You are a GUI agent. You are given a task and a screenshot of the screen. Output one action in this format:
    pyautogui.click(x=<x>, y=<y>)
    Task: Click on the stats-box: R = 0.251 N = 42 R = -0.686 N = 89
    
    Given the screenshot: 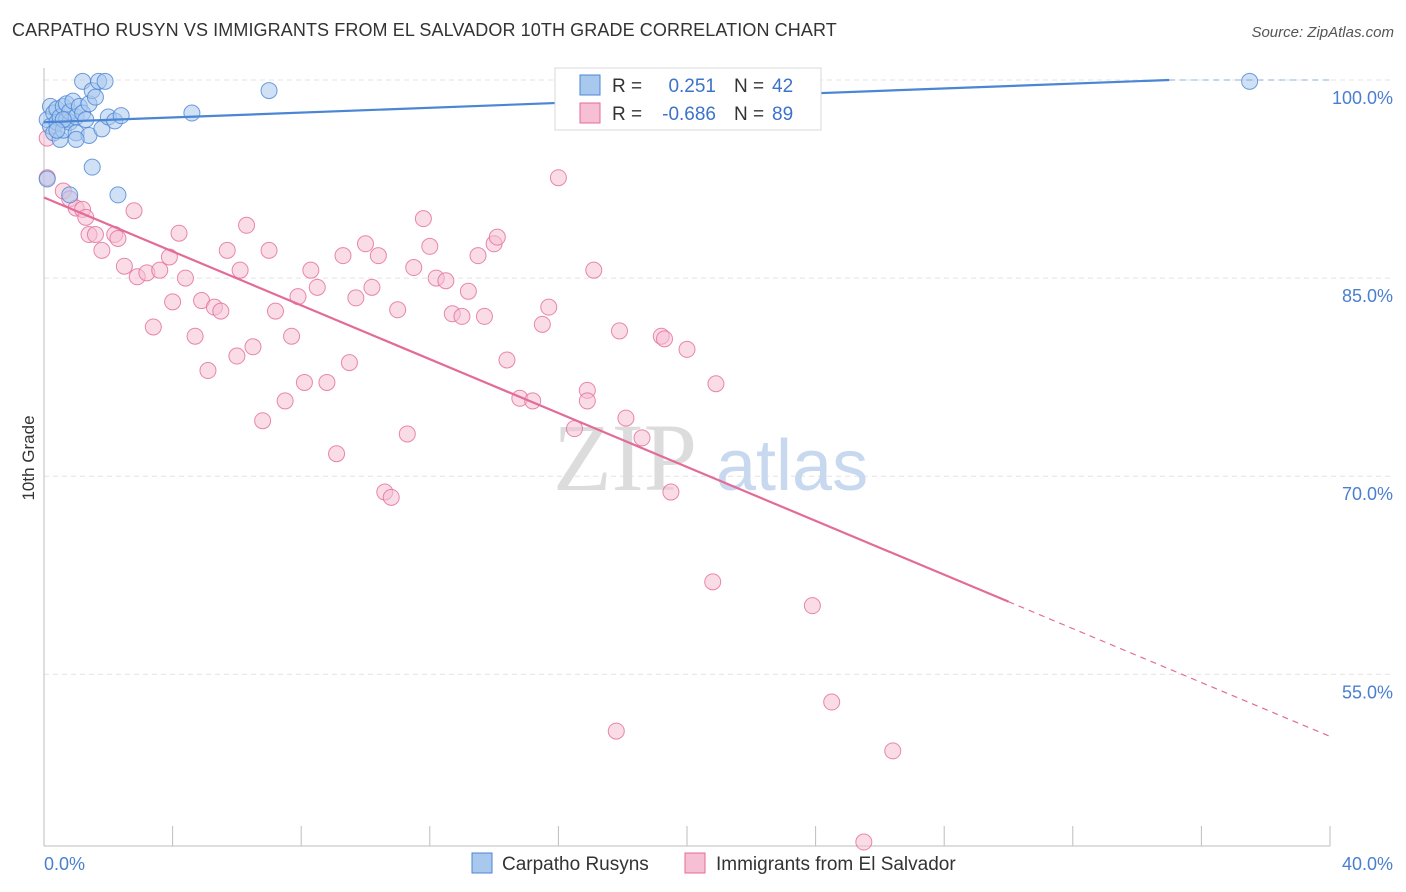 What is the action you would take?
    pyautogui.click(x=688, y=99)
    